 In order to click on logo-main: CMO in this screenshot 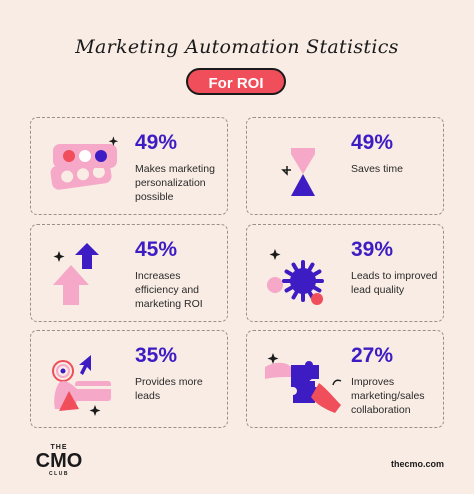, I will do `click(59, 461)`.